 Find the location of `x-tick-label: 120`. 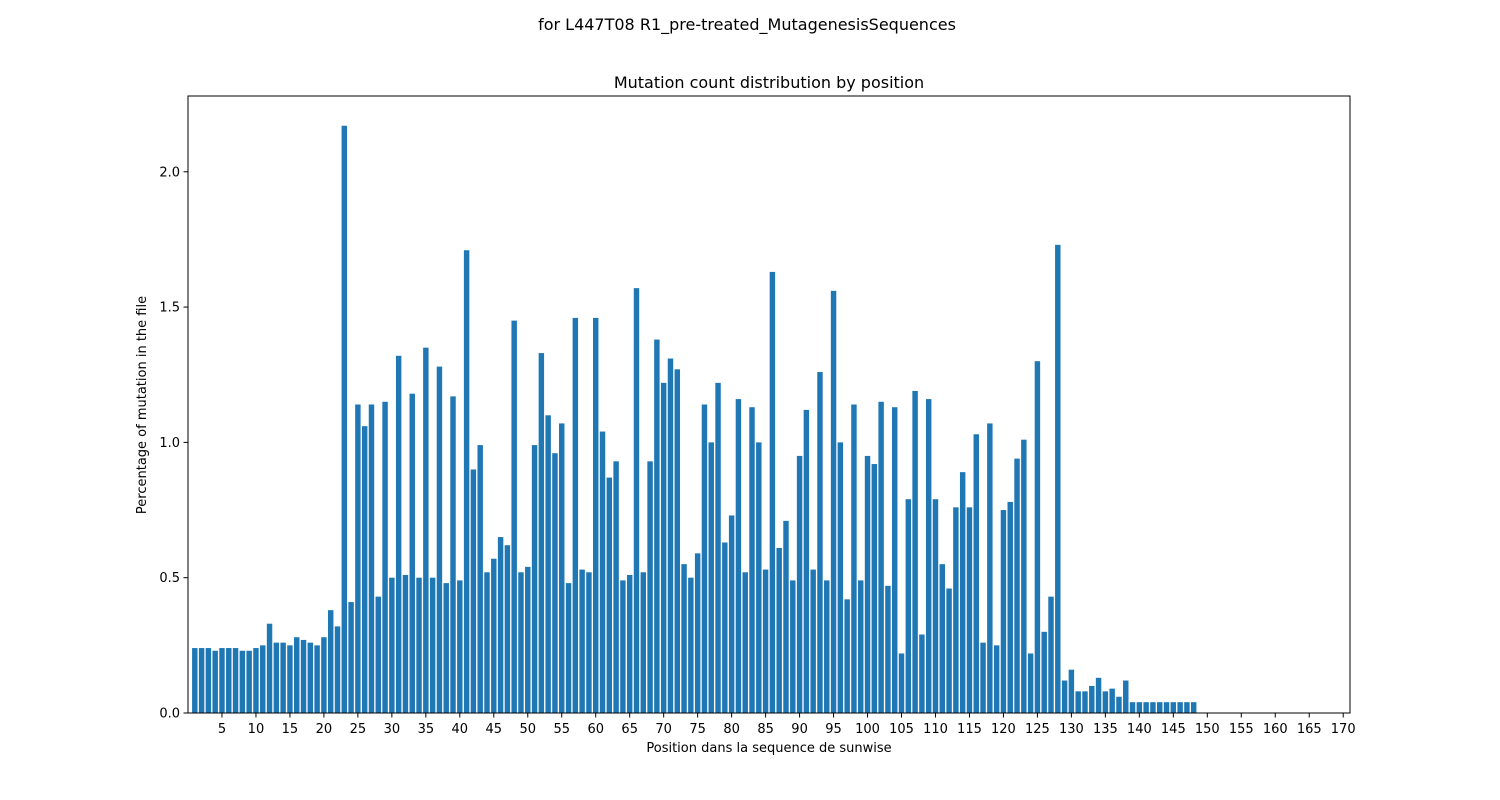

x-tick-label: 120 is located at coordinates (1003, 729).